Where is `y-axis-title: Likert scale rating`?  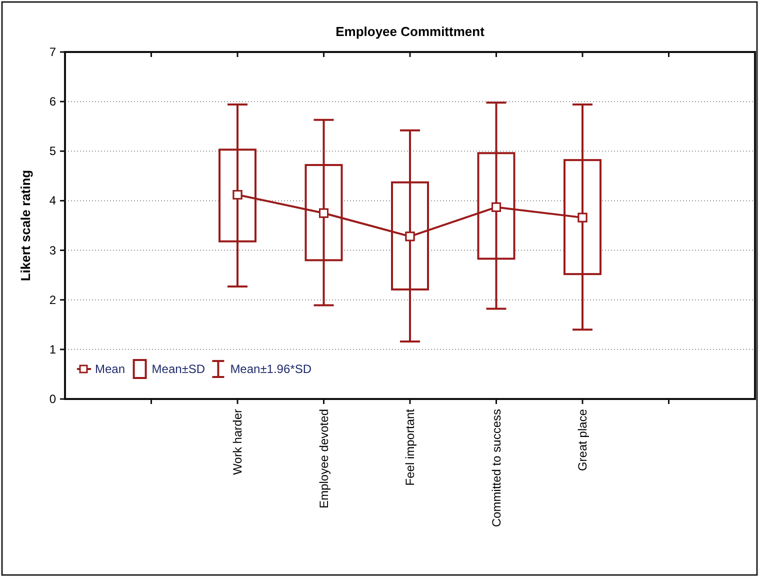 y-axis-title: Likert scale rating is located at coordinates (25, 226).